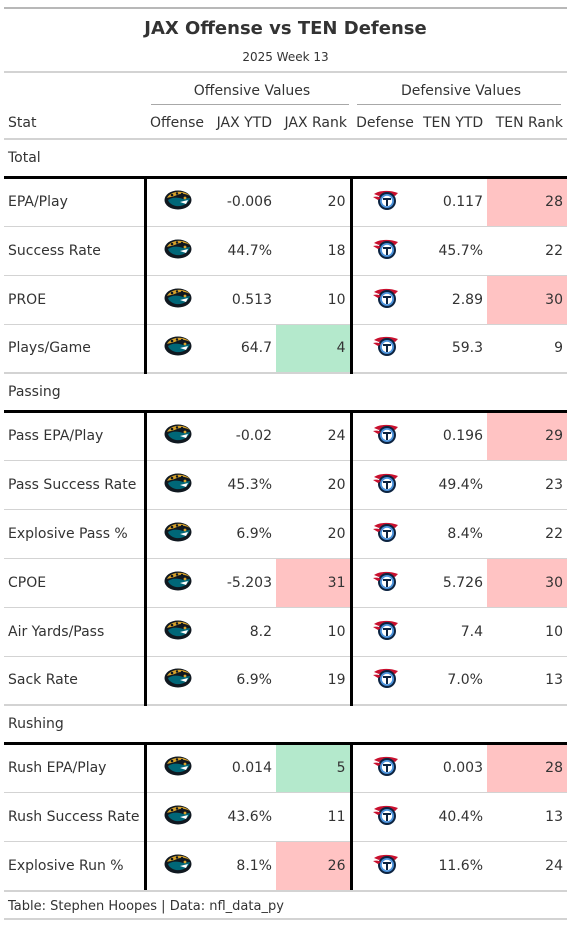 The height and width of the screenshot is (929, 570). What do you see at coordinates (453, 123) in the screenshot?
I see `col-header-ten-ytd: TEN YTD` at bounding box center [453, 123].